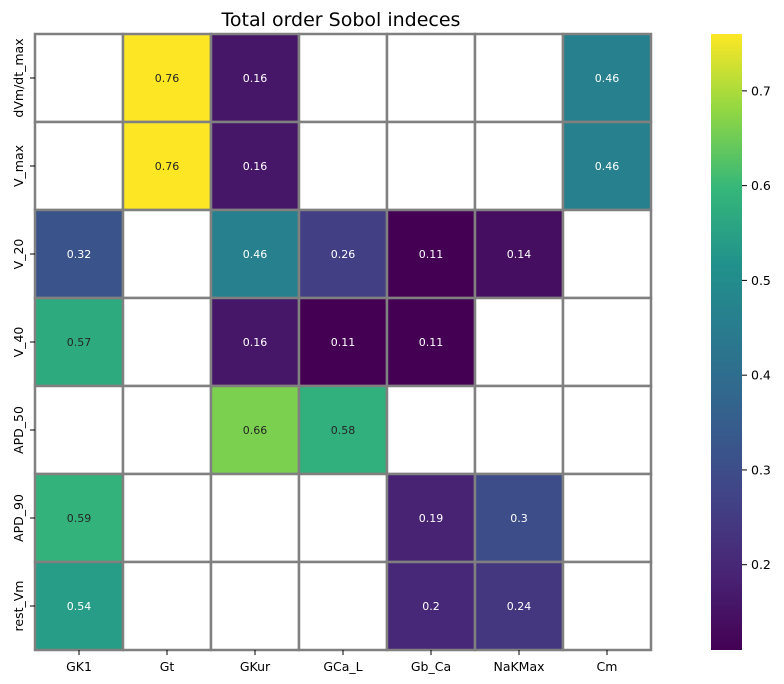 The height and width of the screenshot is (684, 784). Describe the element at coordinates (761, 90) in the screenshot. I see `colorbar-tick-label: 0.7` at that location.